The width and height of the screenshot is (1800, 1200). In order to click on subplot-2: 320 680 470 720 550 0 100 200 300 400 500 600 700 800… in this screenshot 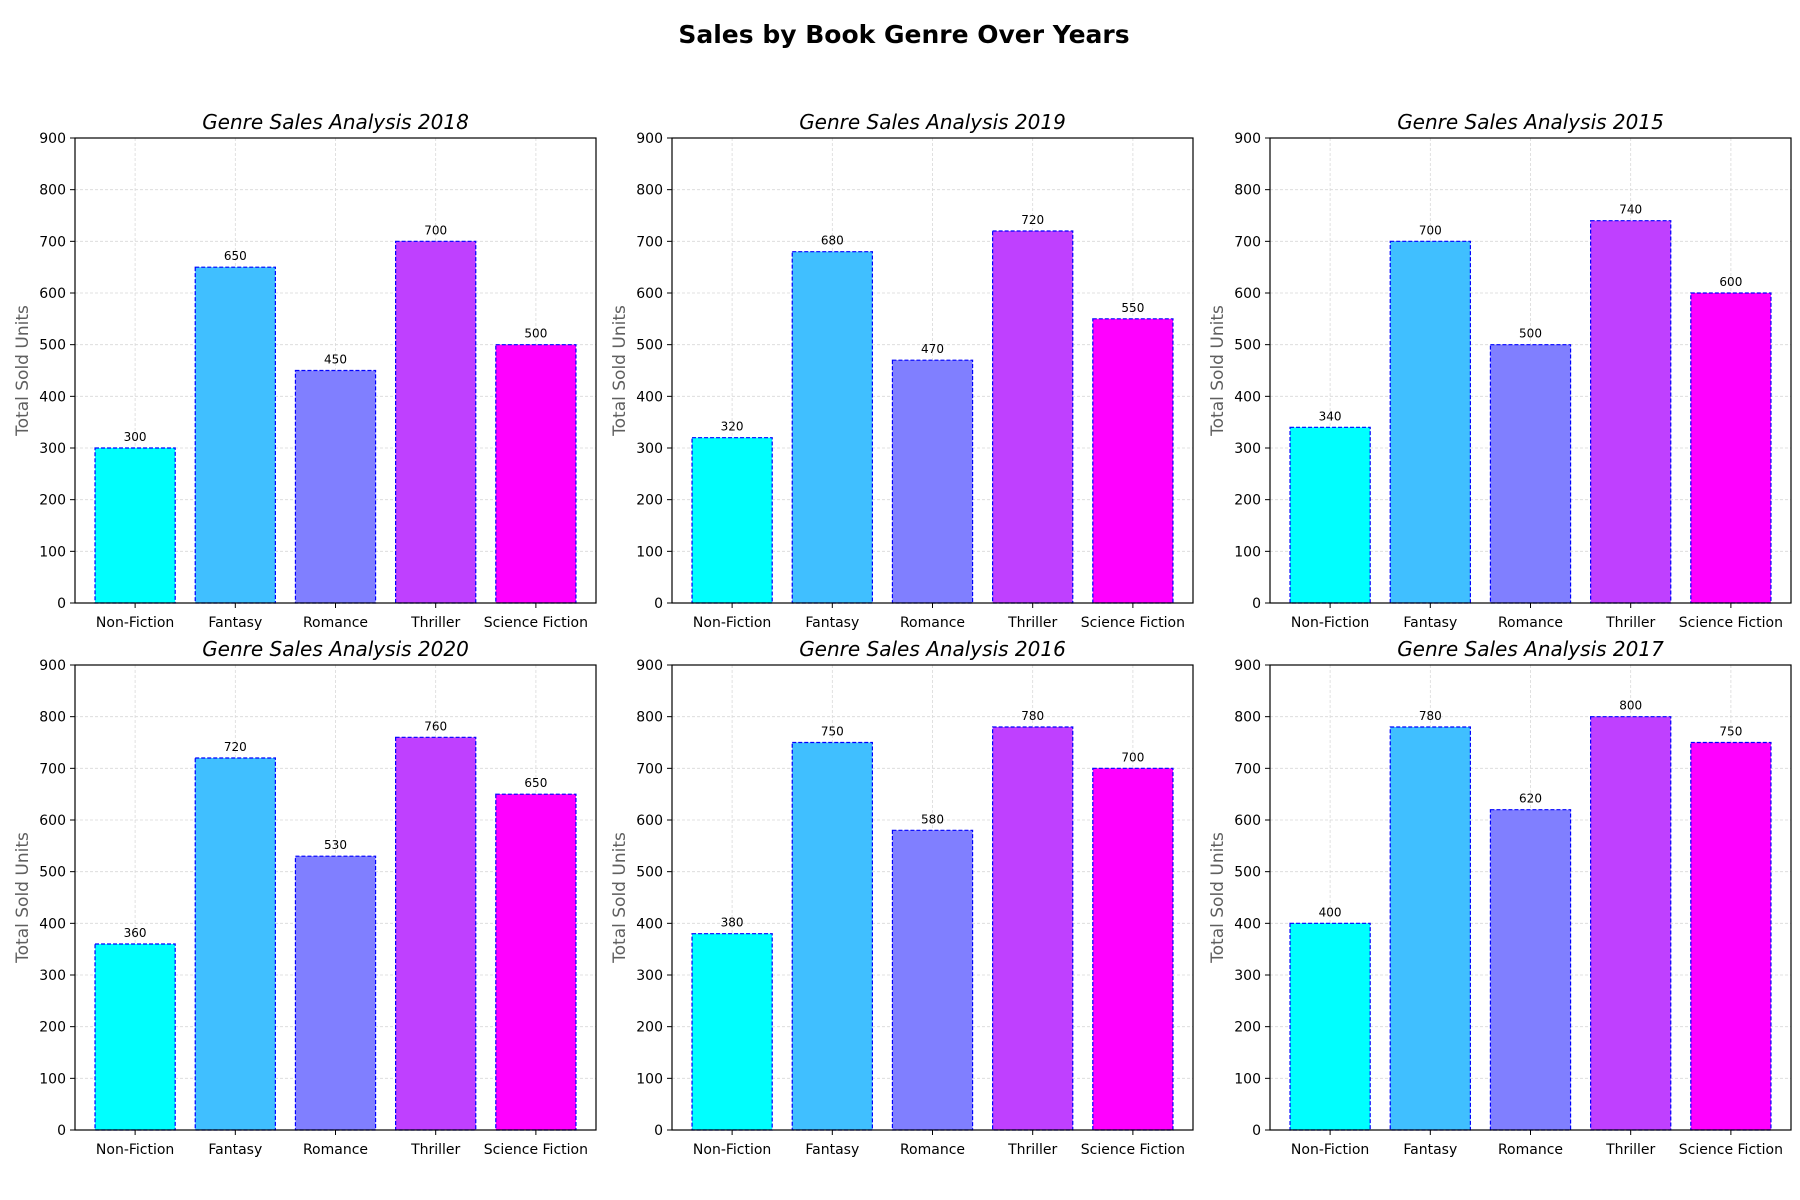, I will do `click(902, 370)`.